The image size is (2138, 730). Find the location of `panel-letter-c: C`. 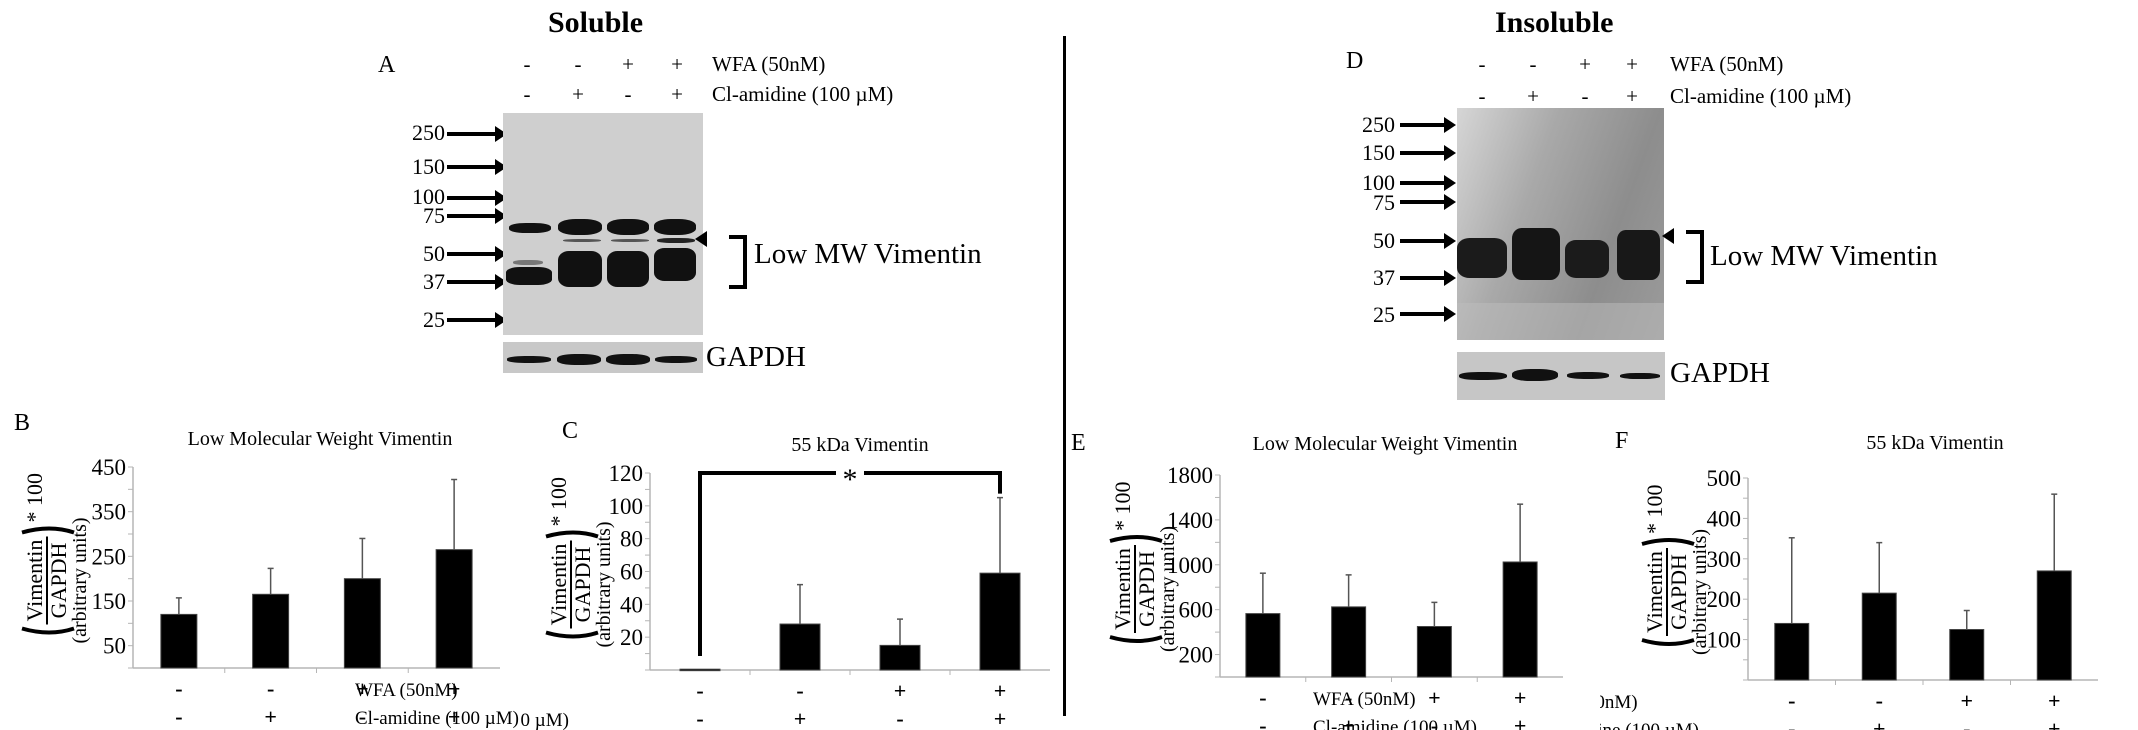

panel-letter-c: C is located at coordinates (570, 431).